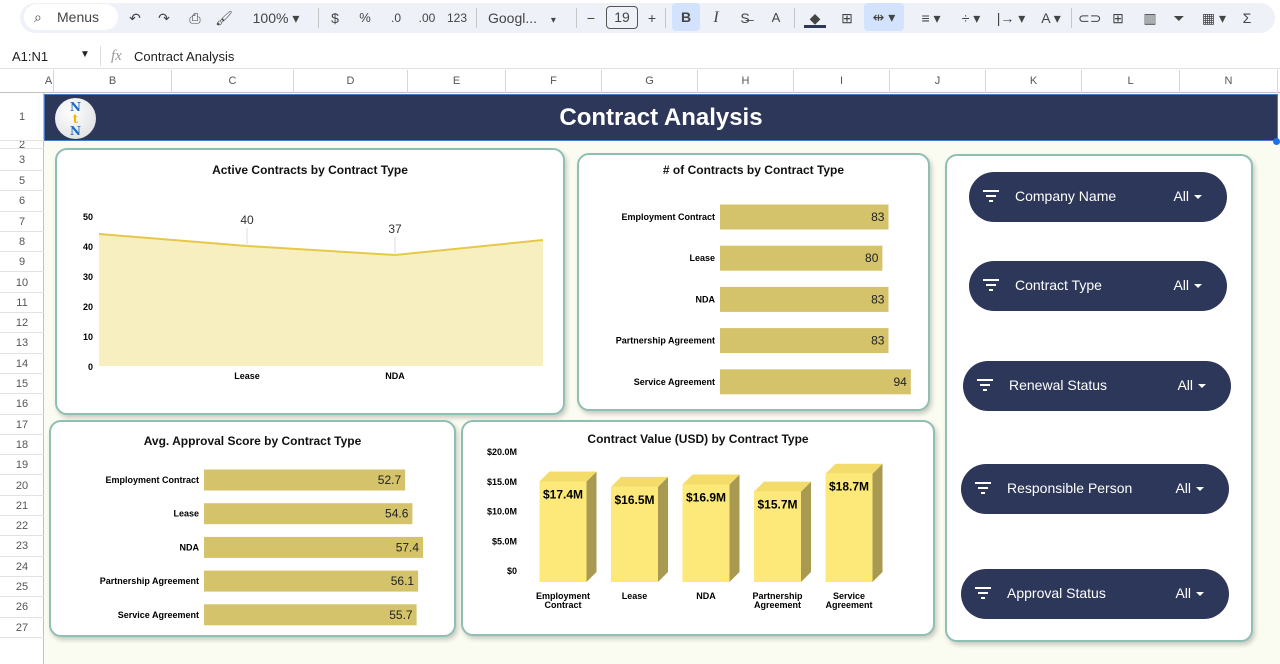  What do you see at coordinates (1034, 81) in the screenshot?
I see `column-header: K` at bounding box center [1034, 81].